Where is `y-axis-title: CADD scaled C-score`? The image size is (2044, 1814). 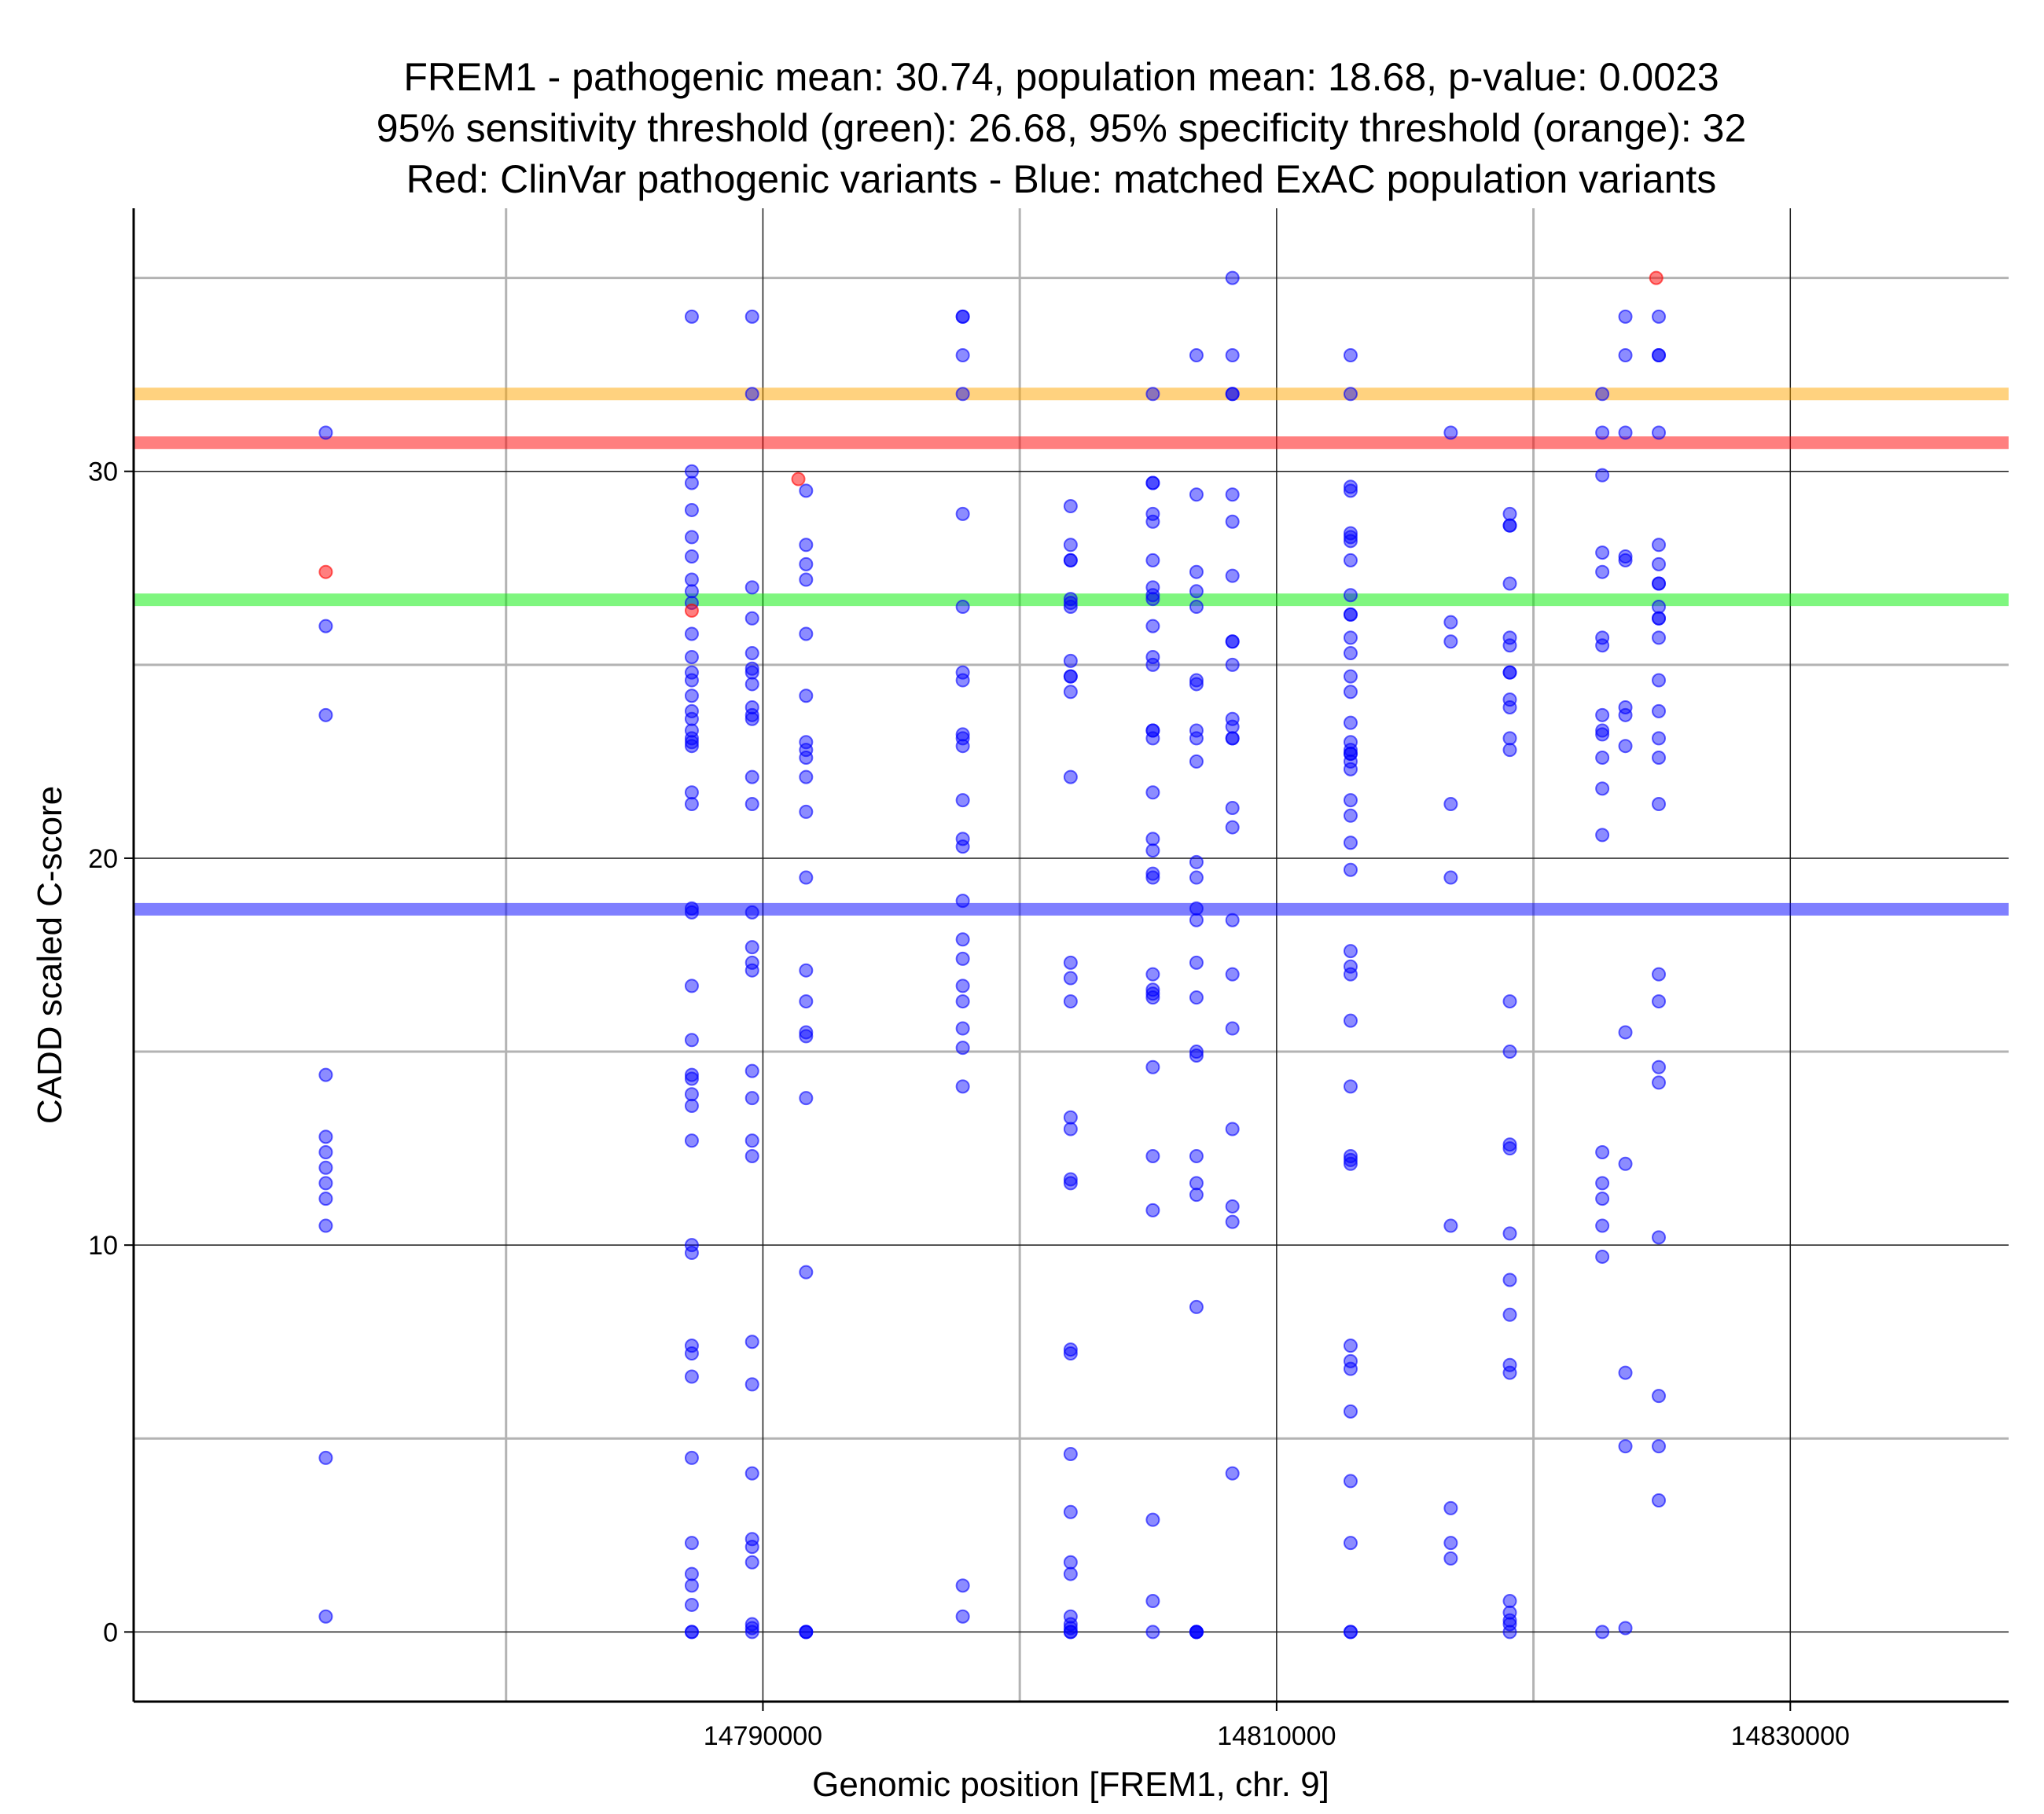
y-axis-title: CADD scaled C-score is located at coordinates (50, 955).